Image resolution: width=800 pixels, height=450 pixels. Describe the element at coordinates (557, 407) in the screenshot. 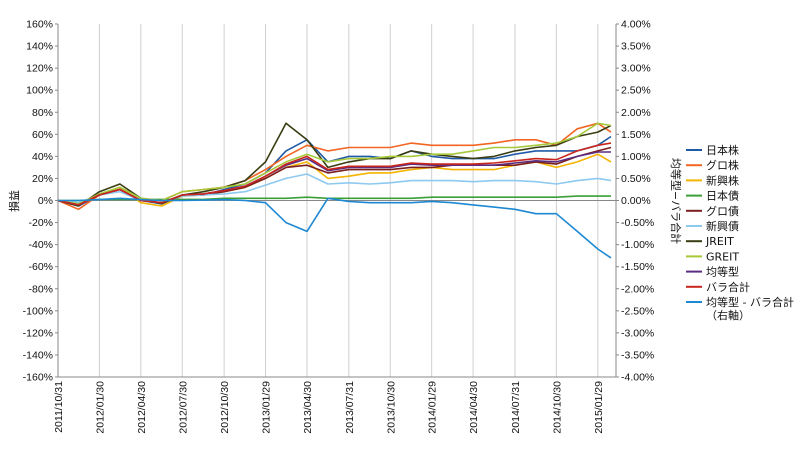

I see `x-tick-label: 2014/10/30` at that location.